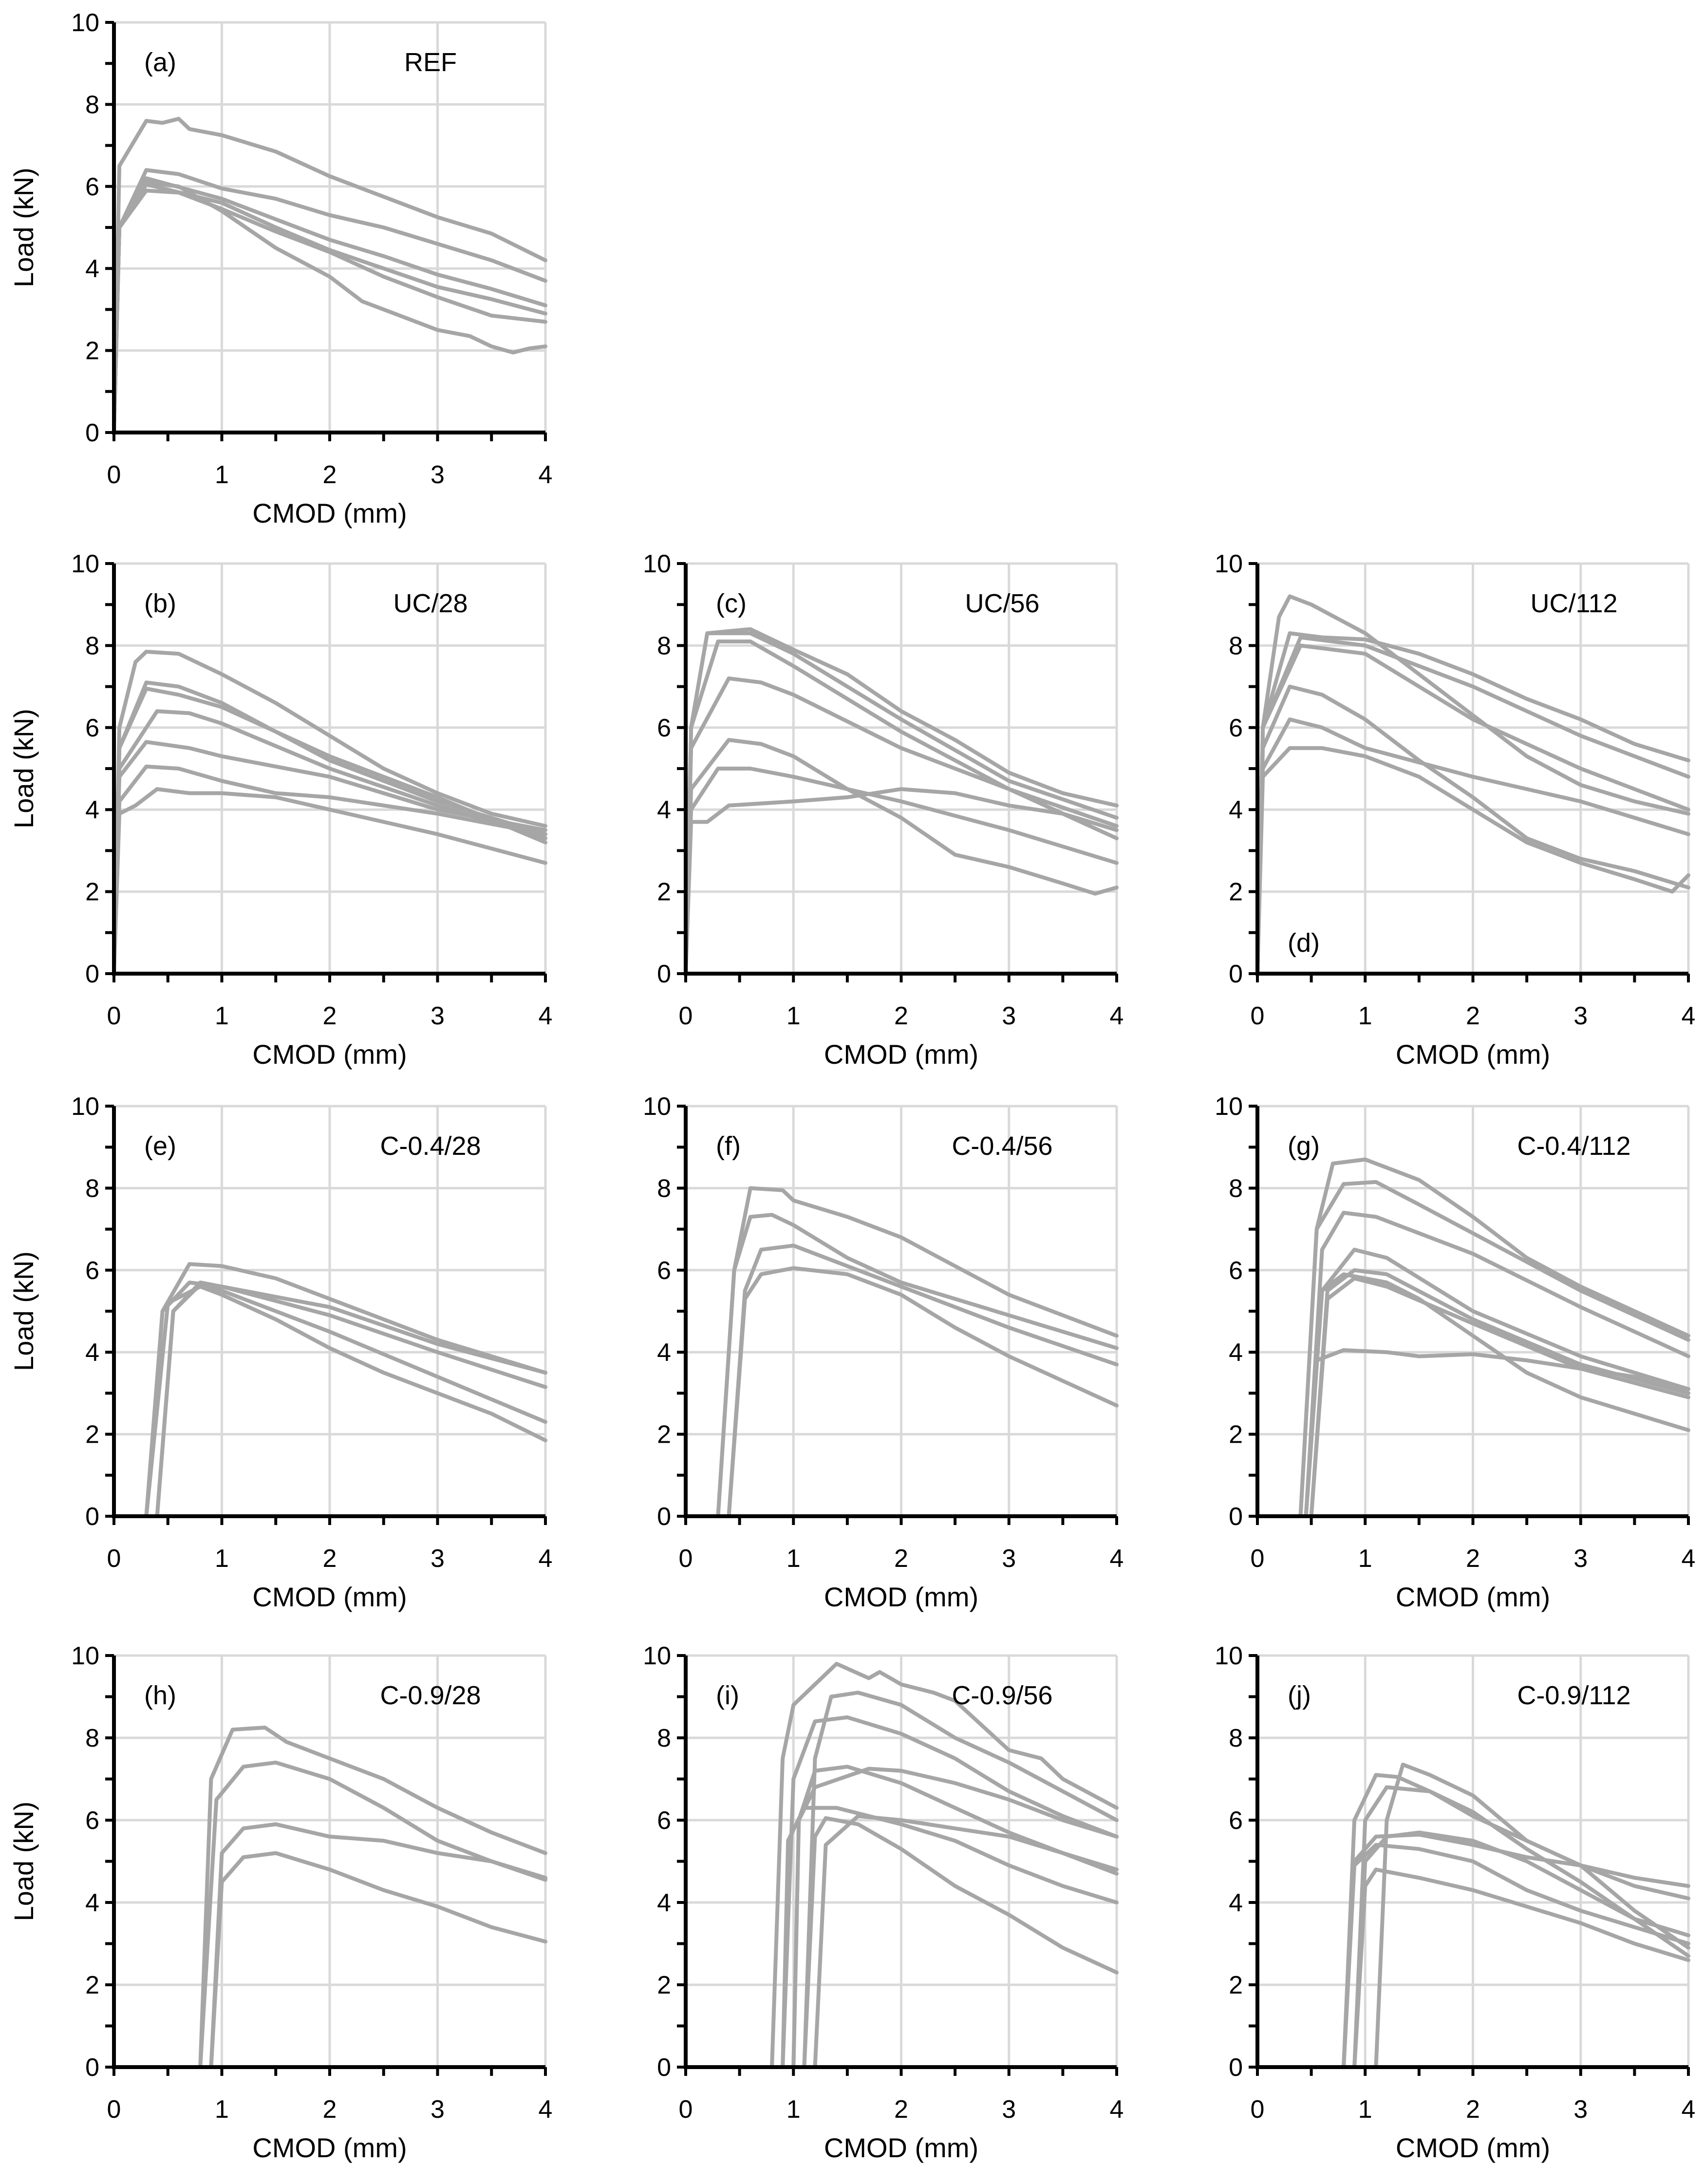  I want to click on panel-letter: (e), so click(160, 1146).